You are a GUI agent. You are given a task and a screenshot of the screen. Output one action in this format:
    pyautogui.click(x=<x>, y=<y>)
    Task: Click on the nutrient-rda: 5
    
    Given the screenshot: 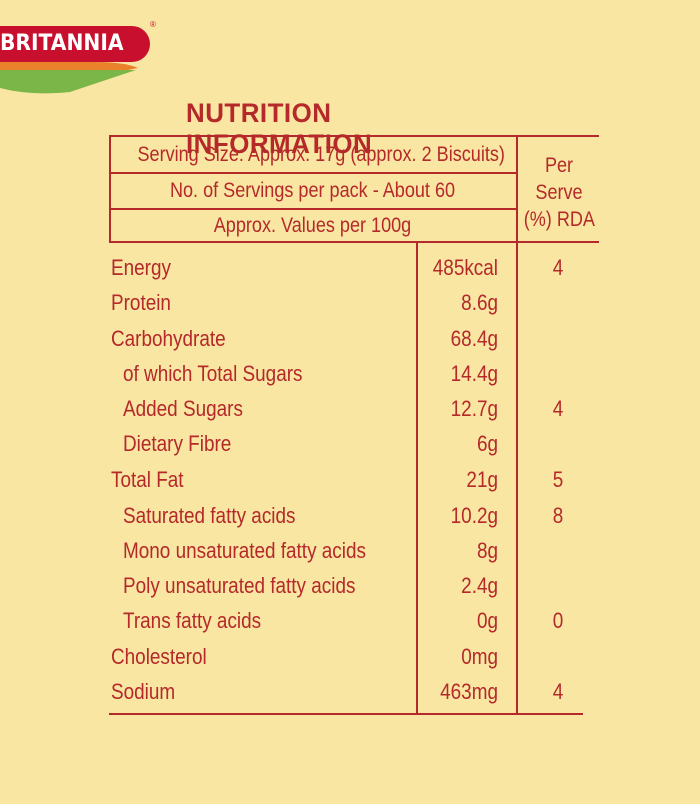 What is the action you would take?
    pyautogui.click(x=558, y=479)
    